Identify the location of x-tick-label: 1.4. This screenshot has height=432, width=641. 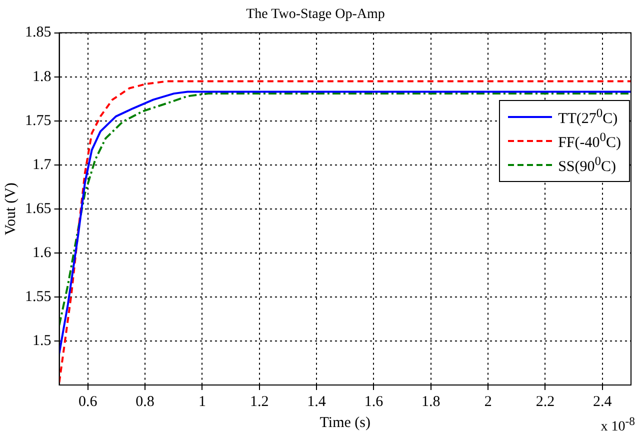
(316, 402).